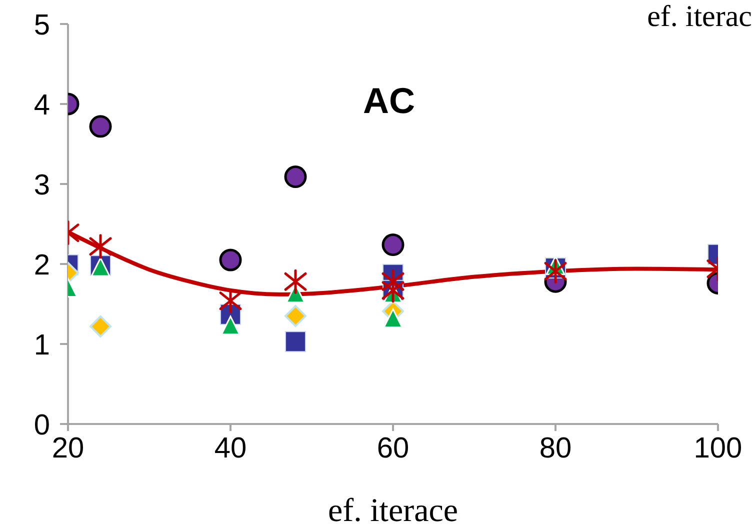  I want to click on y-tick-label: 2, so click(42, 265).